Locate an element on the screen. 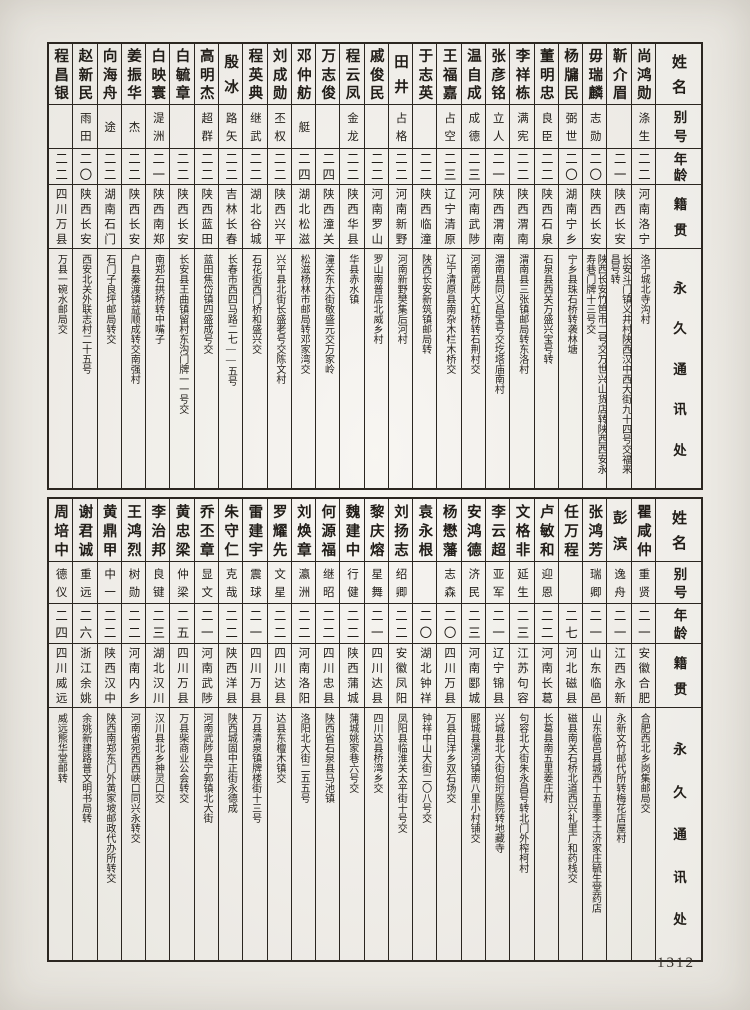 Image resolution: width=750 pixels, height=1010 pixels. alias-cell: 立人 is located at coordinates (498, 126).